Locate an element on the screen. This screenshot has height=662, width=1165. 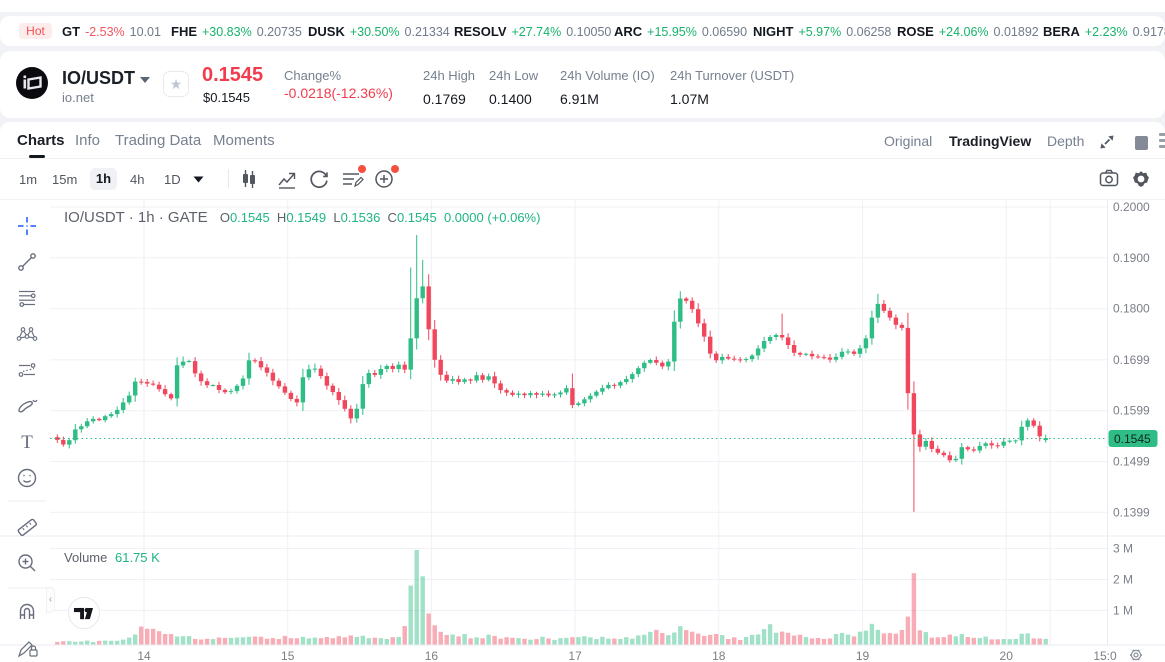
svg-text: 3 M is located at coordinates (1123, 549).